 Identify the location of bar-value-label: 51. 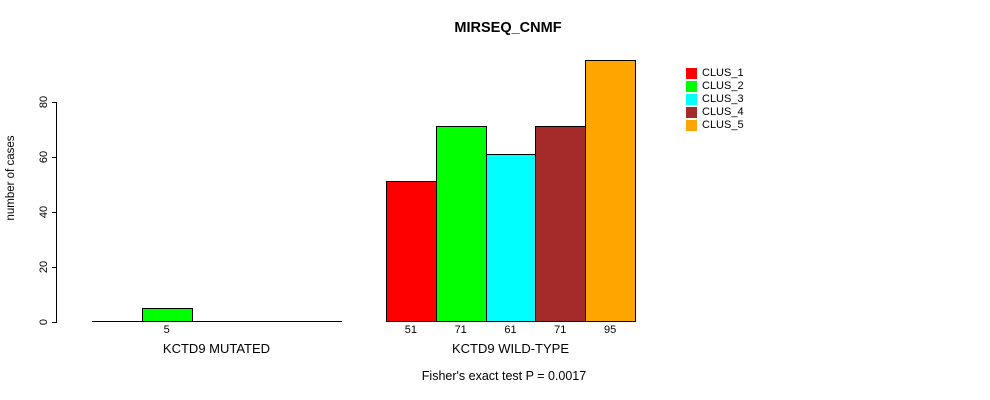
(411, 330).